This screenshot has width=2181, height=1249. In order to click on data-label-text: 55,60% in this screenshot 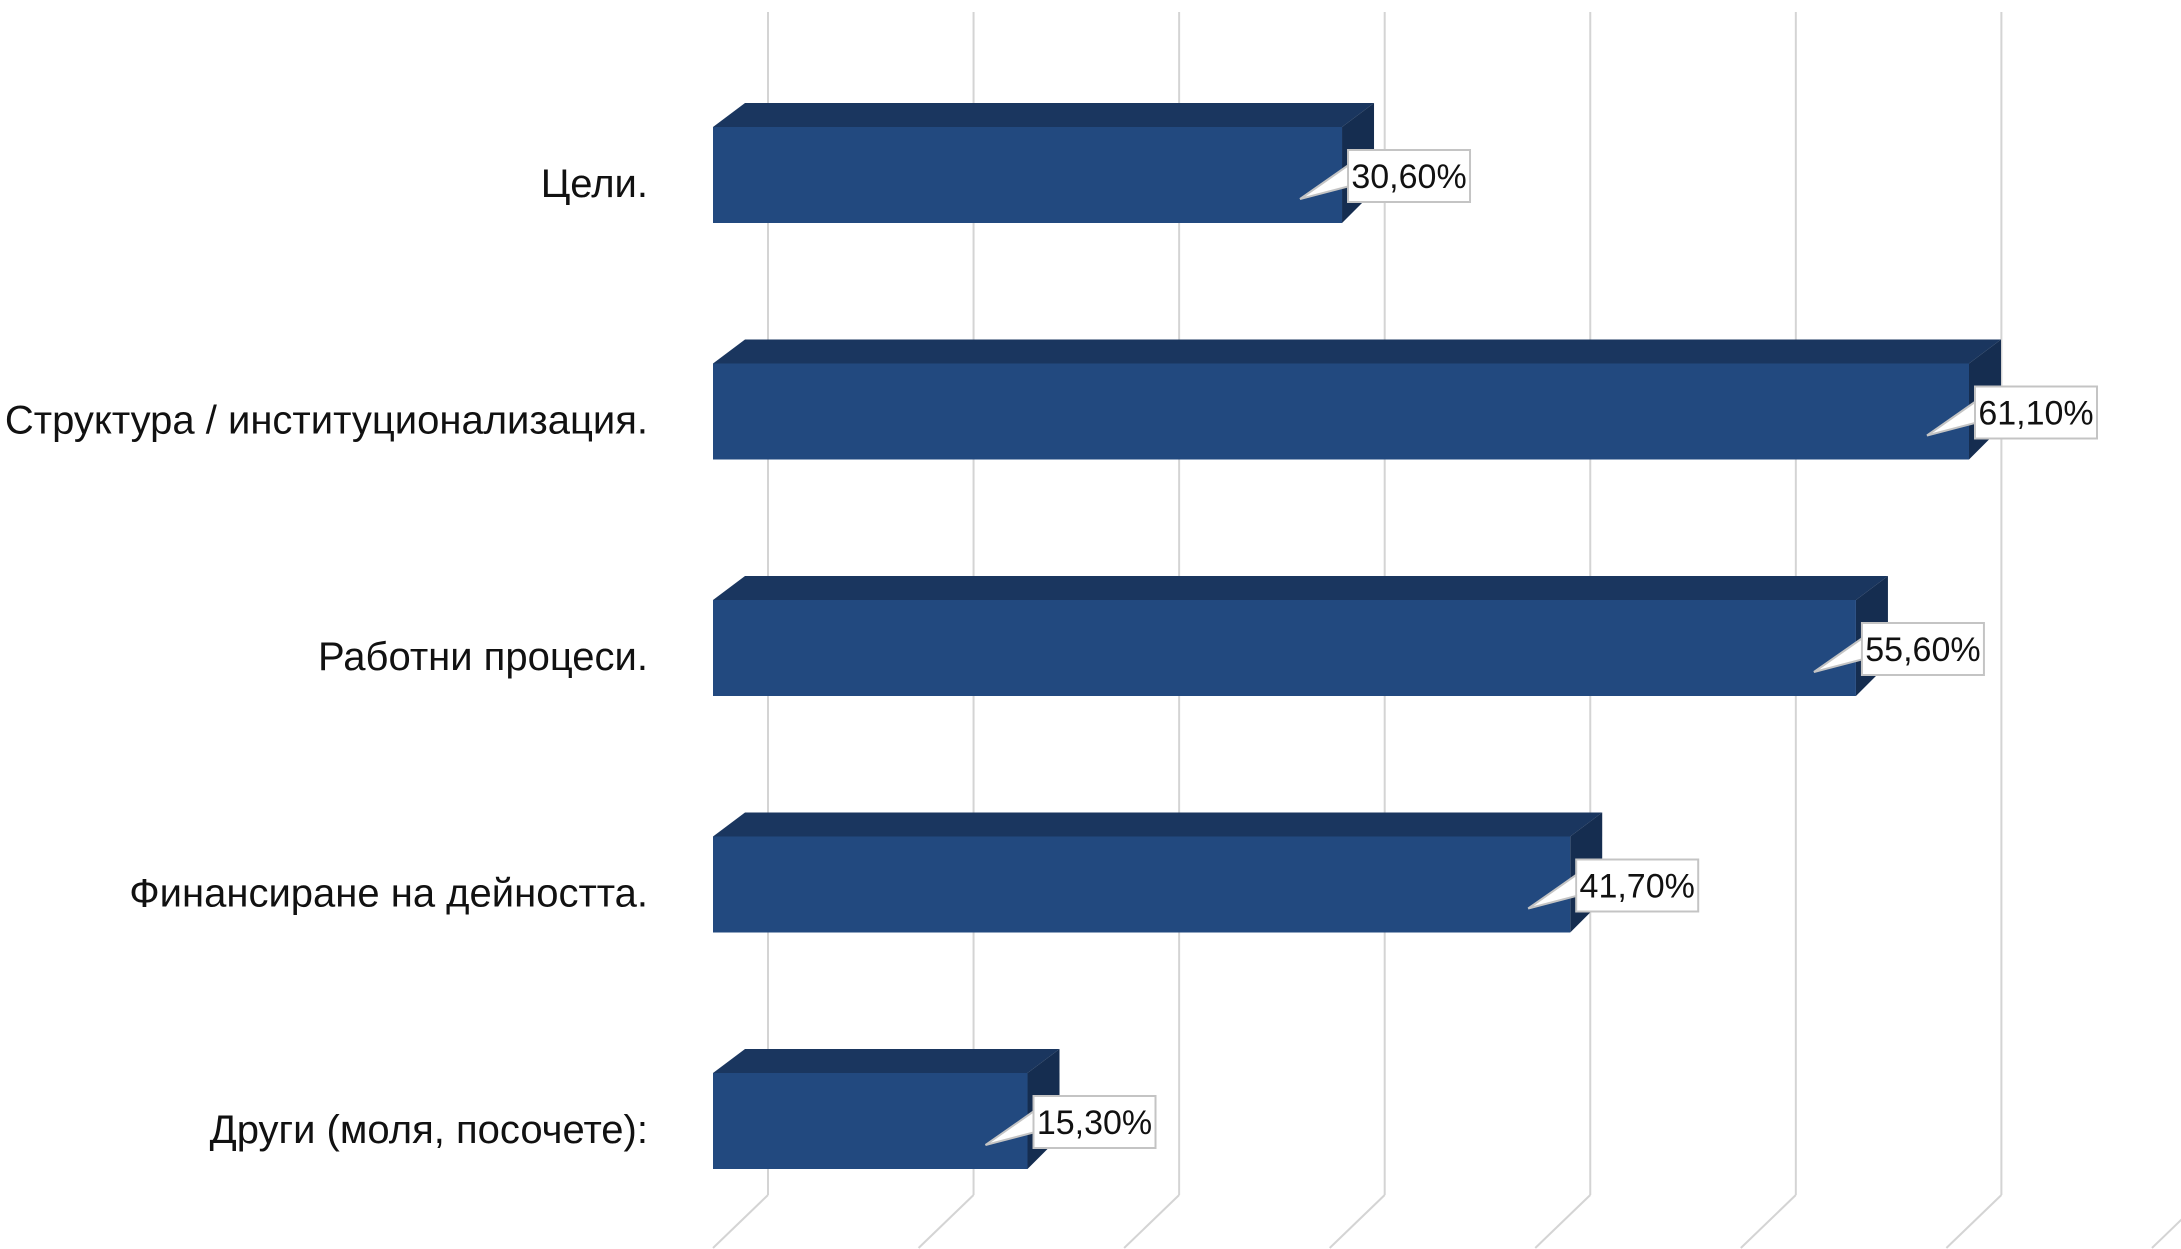, I will do `click(1922, 650)`.